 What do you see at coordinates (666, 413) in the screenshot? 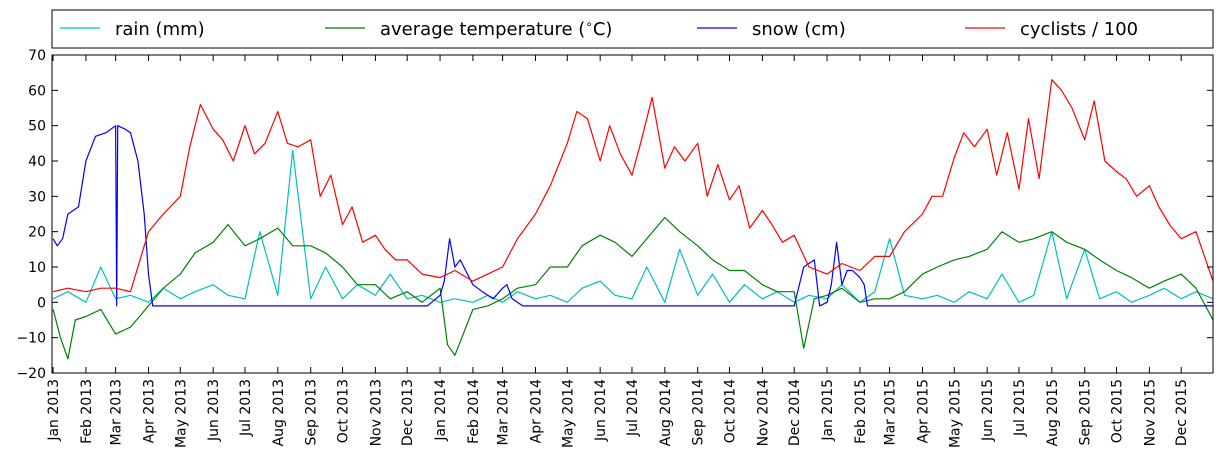
I see `x-tick-label: Aug 2014` at bounding box center [666, 413].